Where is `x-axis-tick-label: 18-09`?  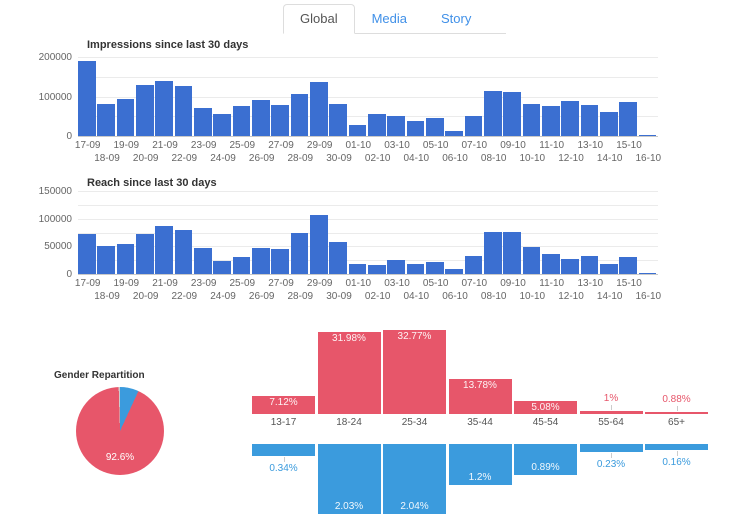
x-axis-tick-label: 18-09 is located at coordinates (107, 296).